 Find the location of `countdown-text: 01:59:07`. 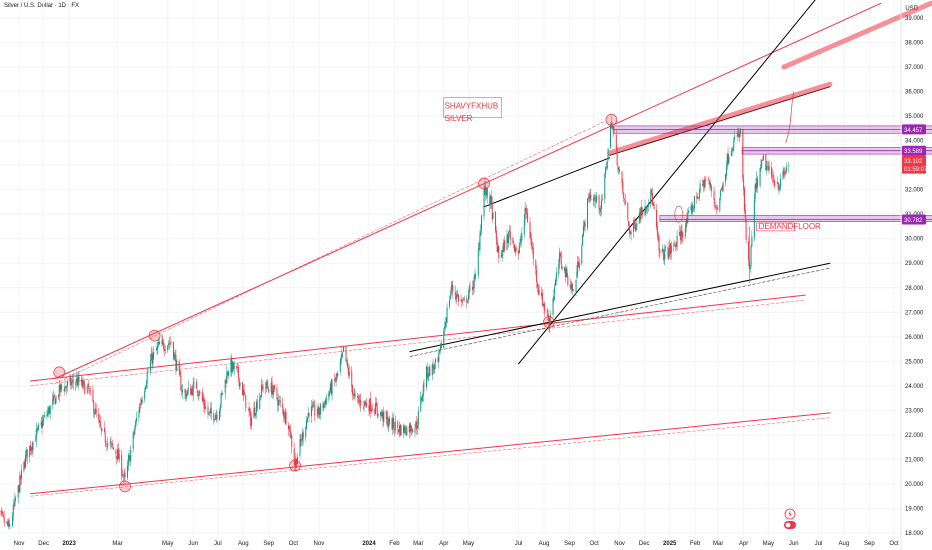

countdown-text: 01:59:07 is located at coordinates (916, 170).